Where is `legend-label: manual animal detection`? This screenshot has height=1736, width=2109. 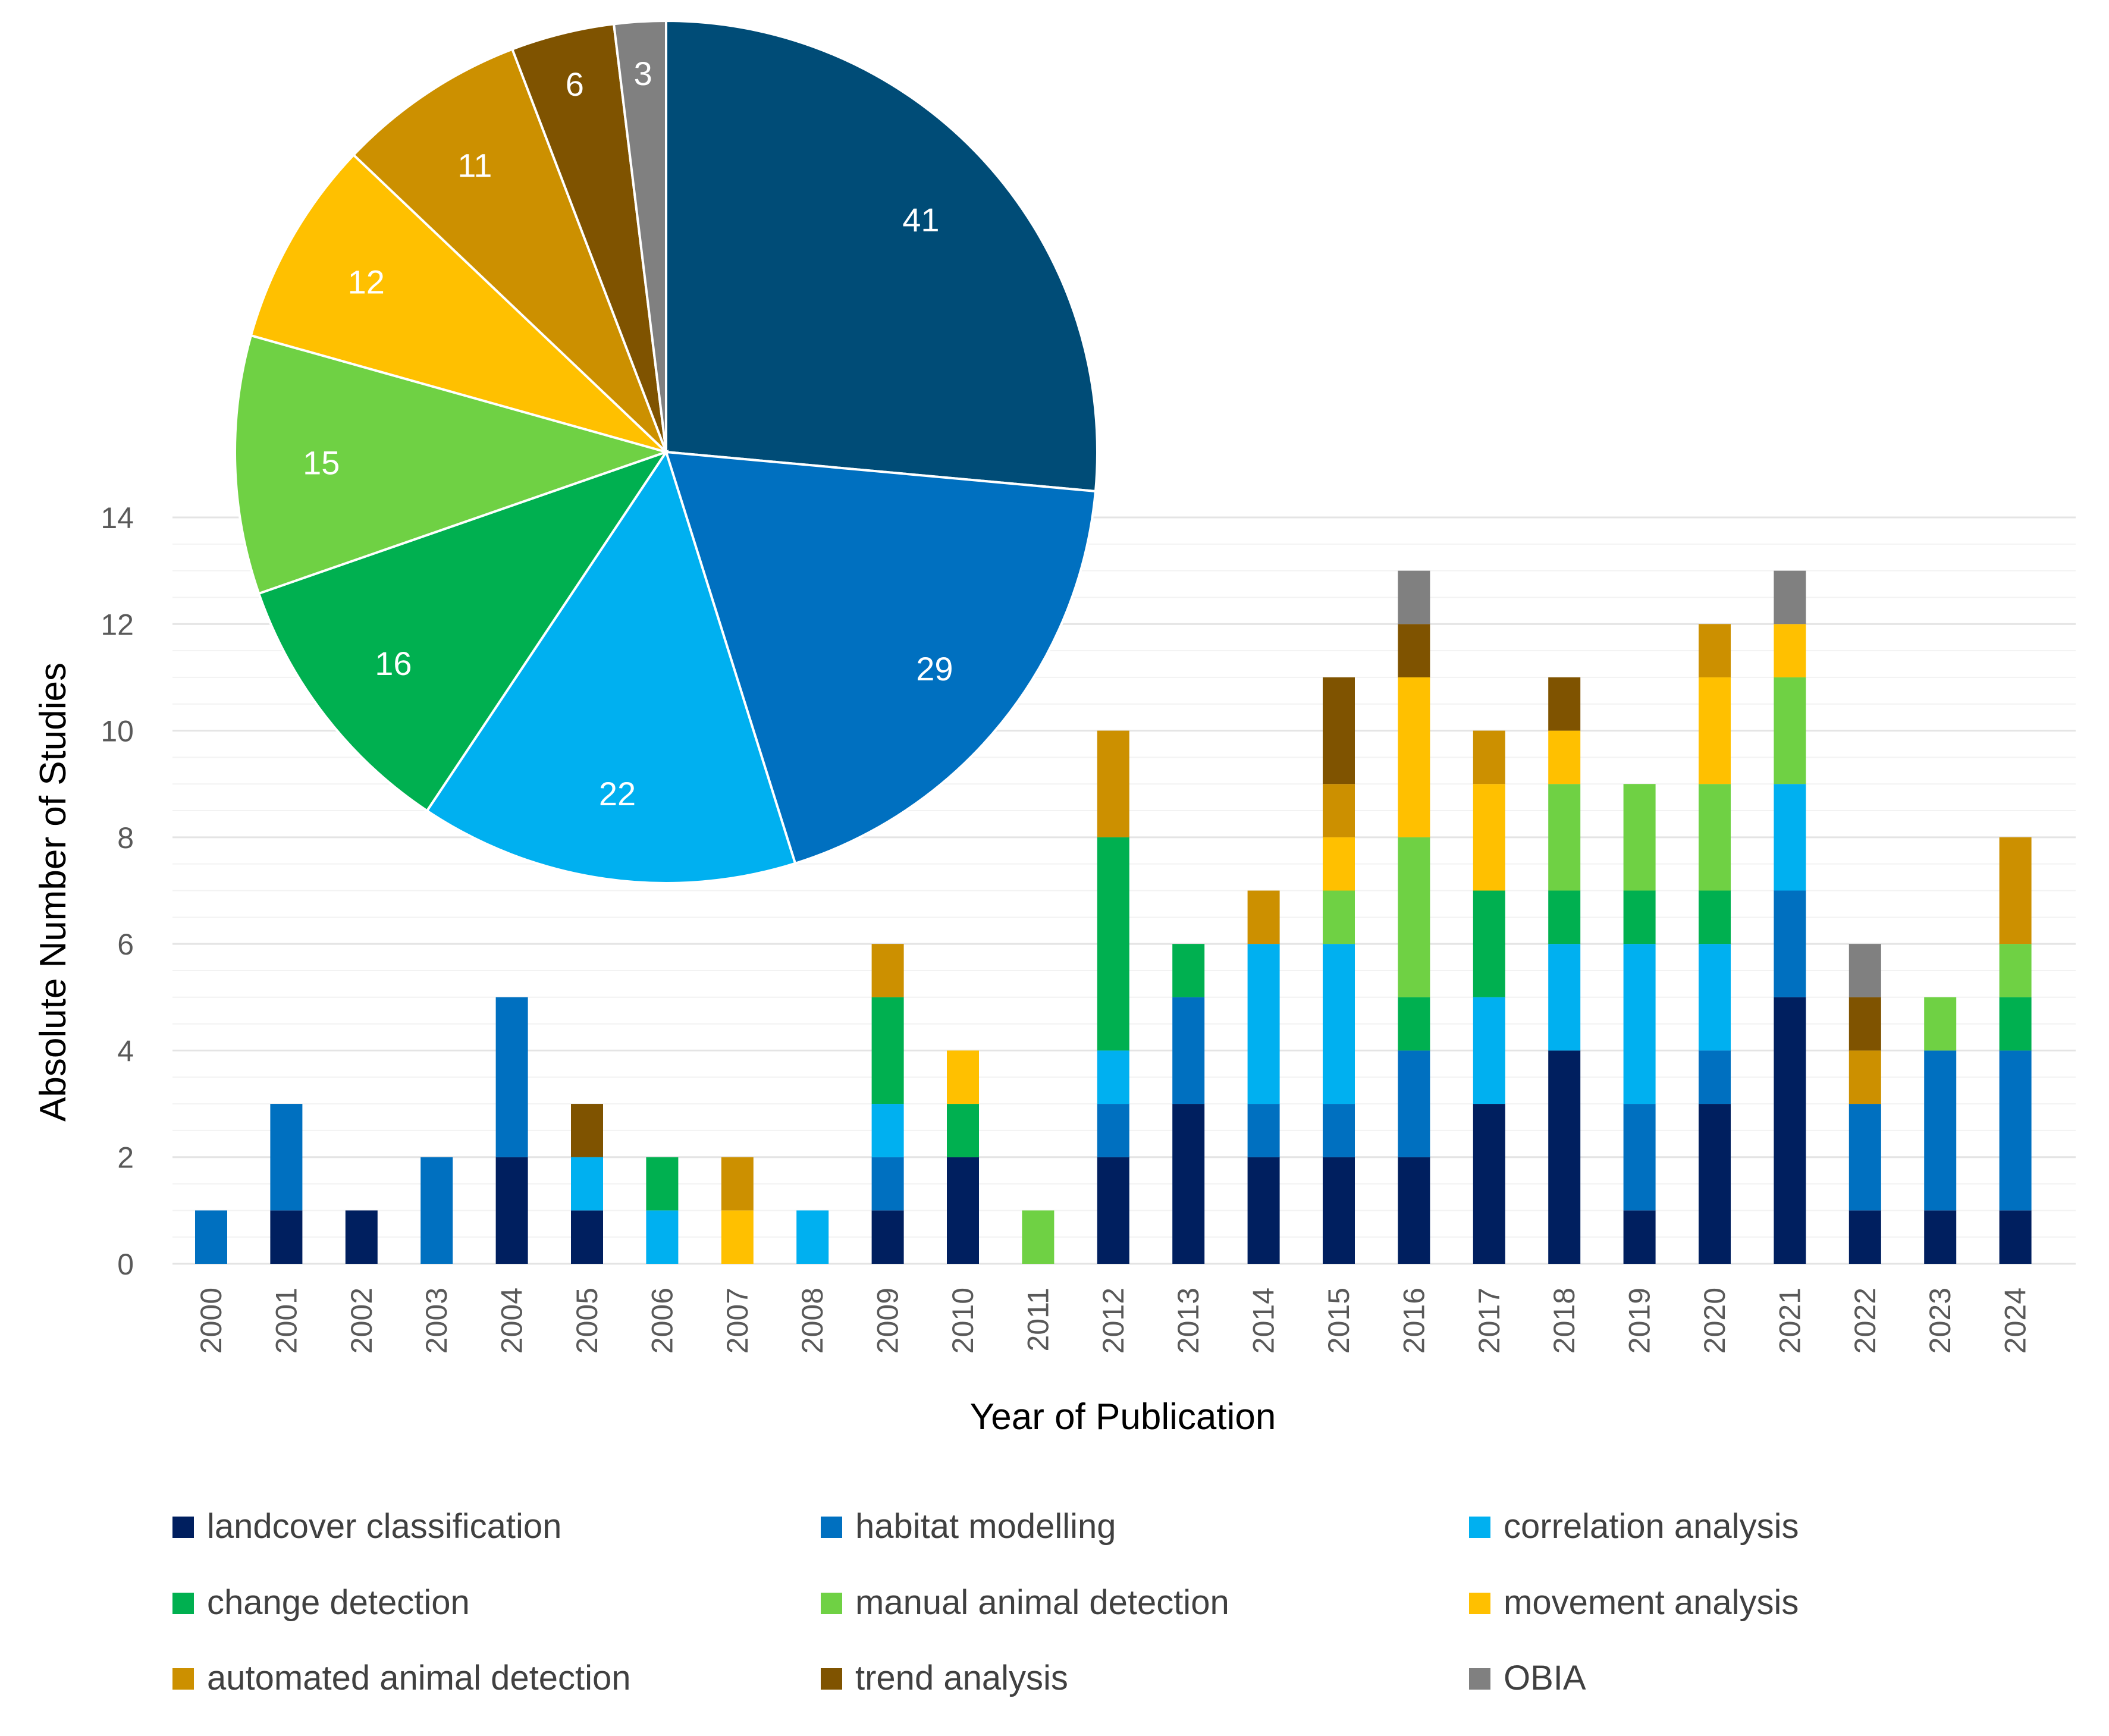 legend-label: manual animal detection is located at coordinates (1042, 1602).